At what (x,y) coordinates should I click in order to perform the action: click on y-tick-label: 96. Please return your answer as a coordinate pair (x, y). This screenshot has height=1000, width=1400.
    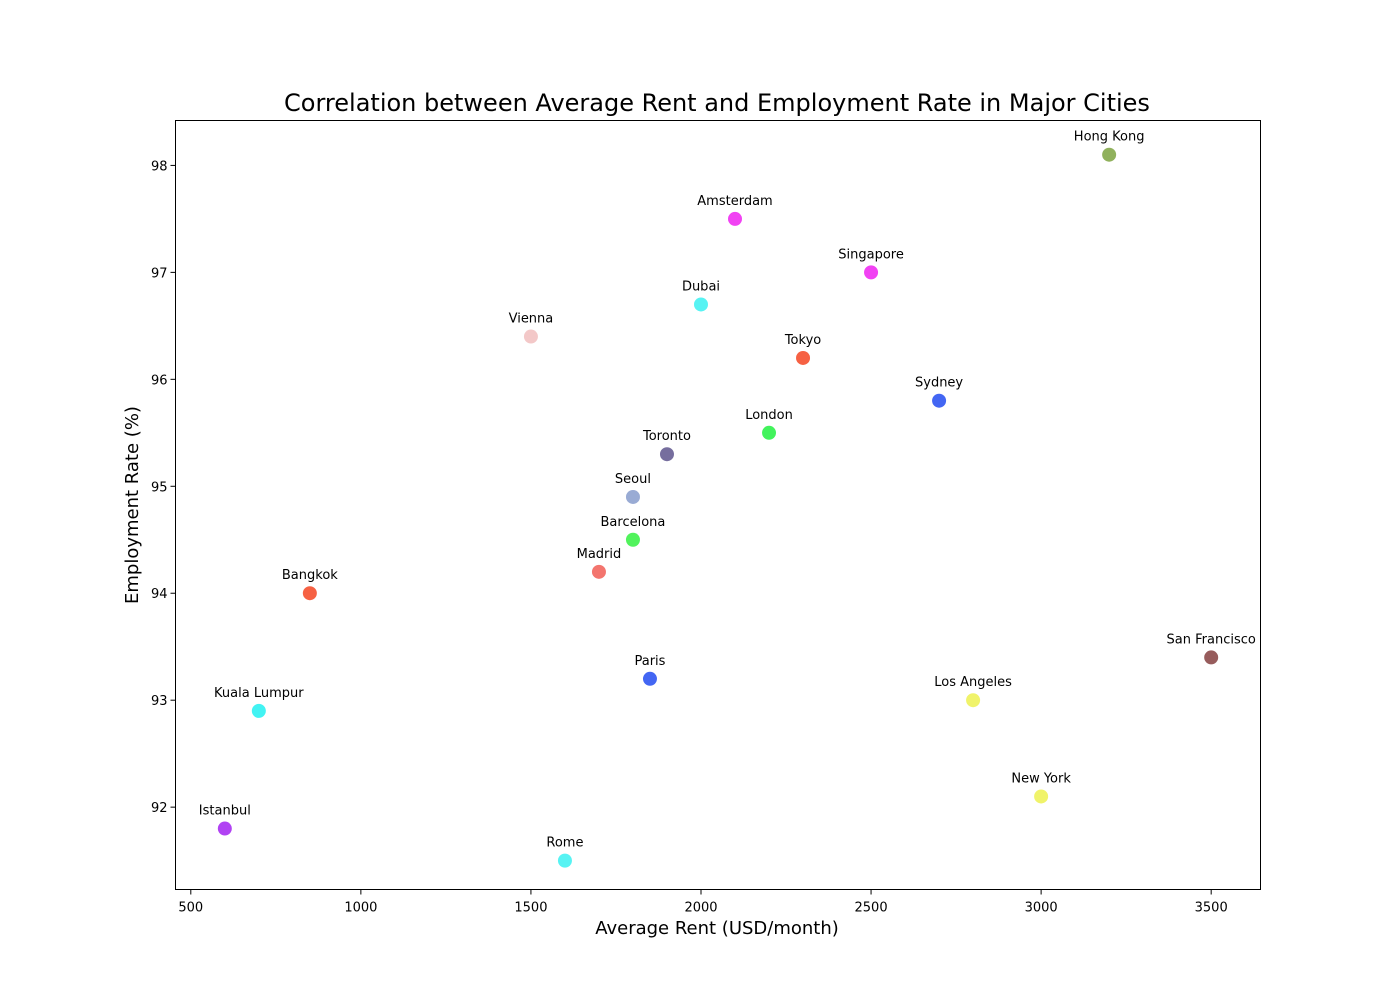
    Looking at the image, I should click on (159, 380).